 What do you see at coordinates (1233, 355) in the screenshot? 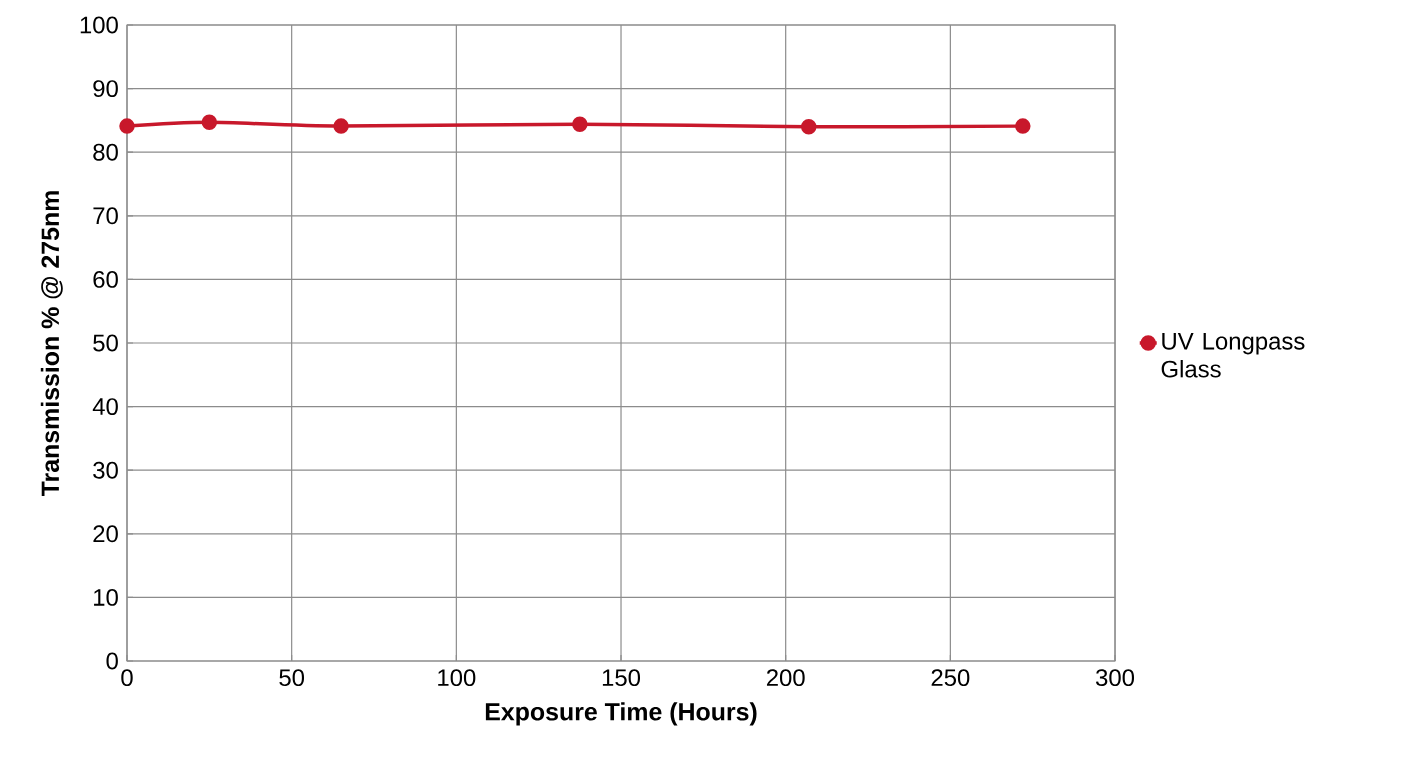
I see `legend-label: UV Longpass Glass` at bounding box center [1233, 355].